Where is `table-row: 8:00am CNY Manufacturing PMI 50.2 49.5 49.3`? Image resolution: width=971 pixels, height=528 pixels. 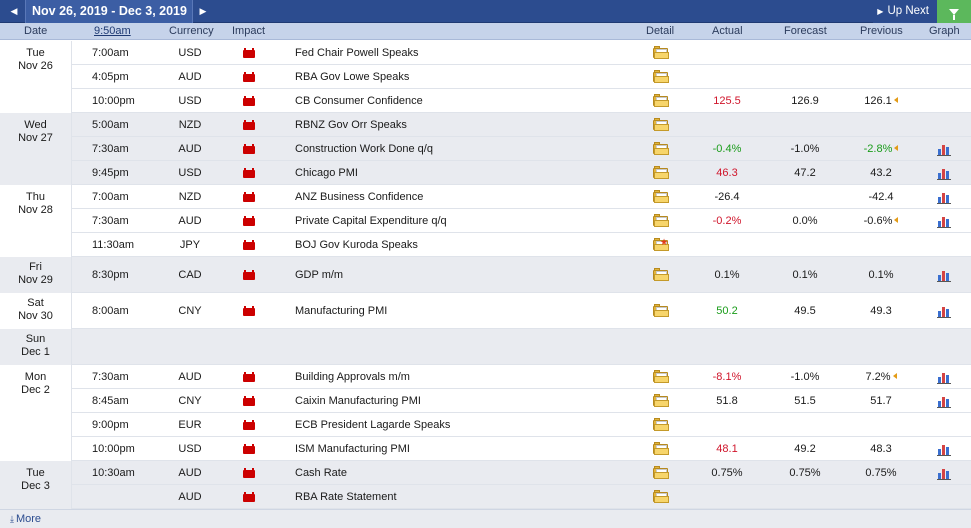 table-row: 8:00am CNY Manufacturing PMI 50.2 49.5 49.3 is located at coordinates (485, 311).